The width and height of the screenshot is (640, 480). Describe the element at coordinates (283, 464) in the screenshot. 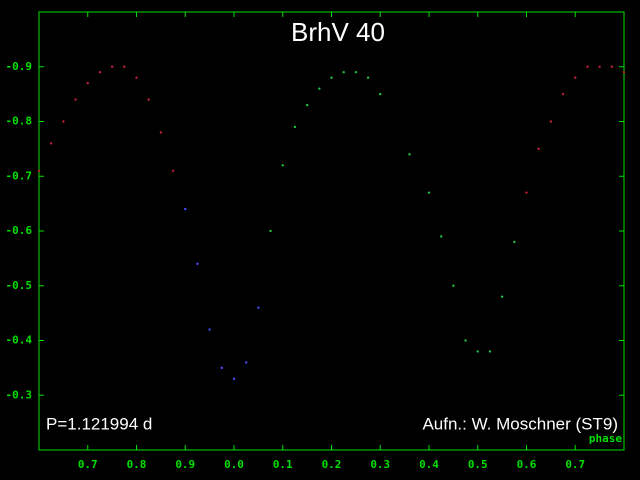

I see `x-tick-label: 0.1` at that location.